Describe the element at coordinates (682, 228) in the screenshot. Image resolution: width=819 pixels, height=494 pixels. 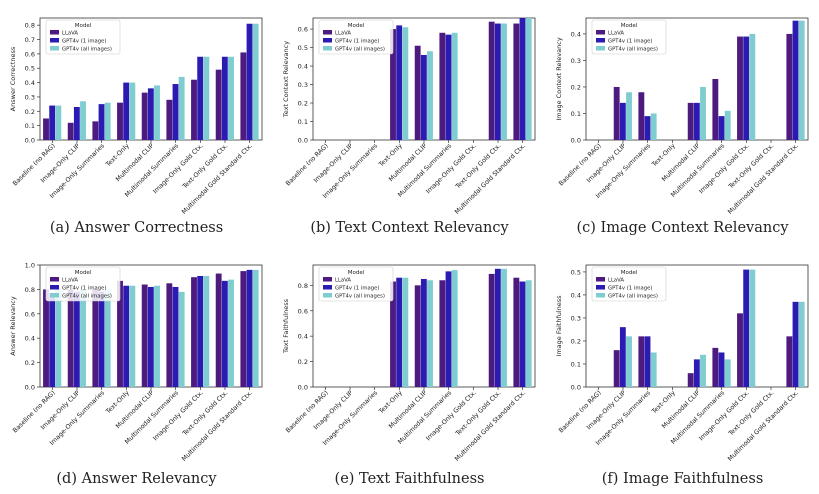
I see `chart-caption: (c) Image Context Relevancy` at that location.